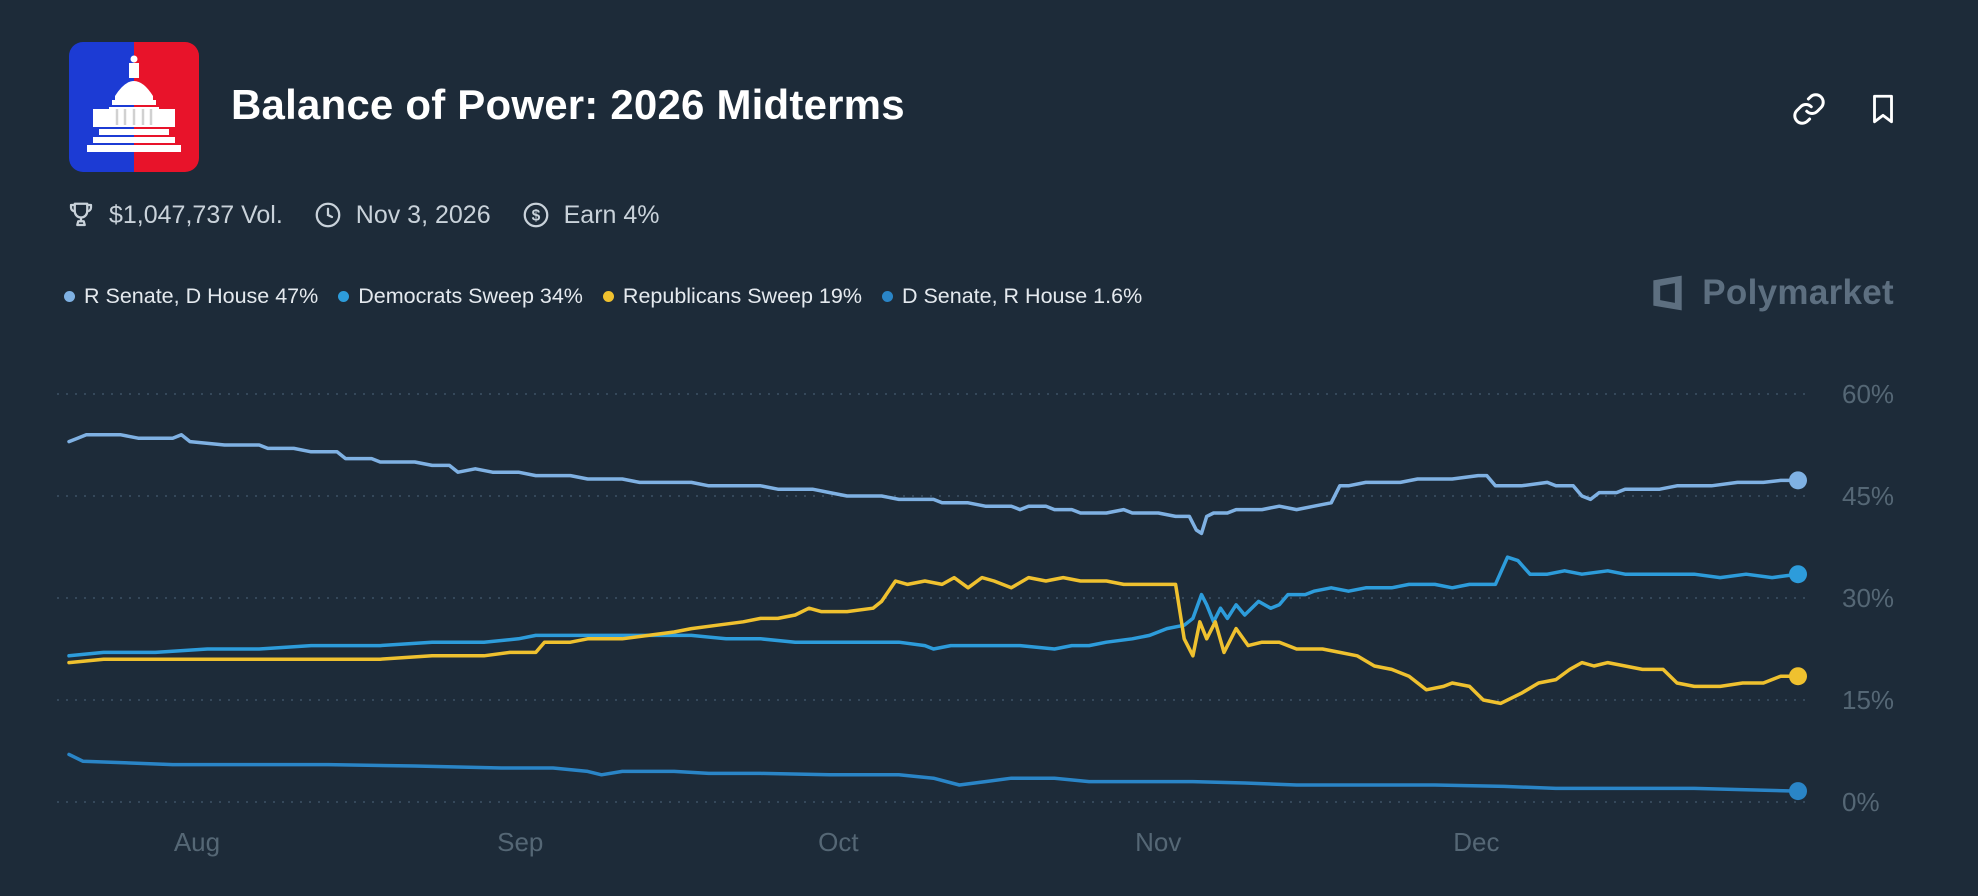 Image resolution: width=1978 pixels, height=896 pixels. I want to click on legend-item-3: D Senate, R House 1.6%, so click(1012, 296).